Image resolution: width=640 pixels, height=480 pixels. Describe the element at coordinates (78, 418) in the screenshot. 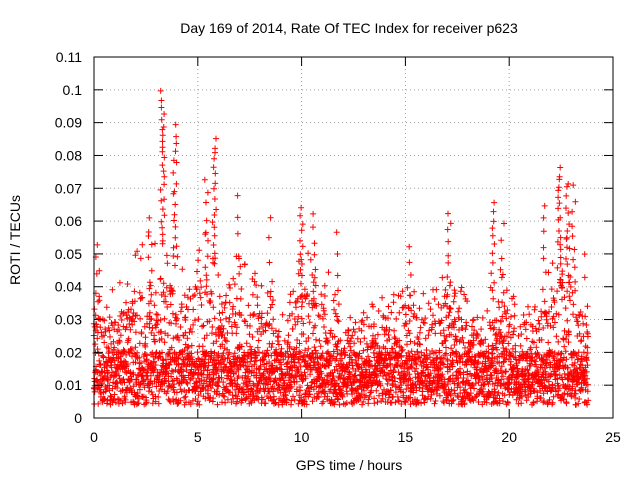

I see `y-tick-label: 0` at that location.